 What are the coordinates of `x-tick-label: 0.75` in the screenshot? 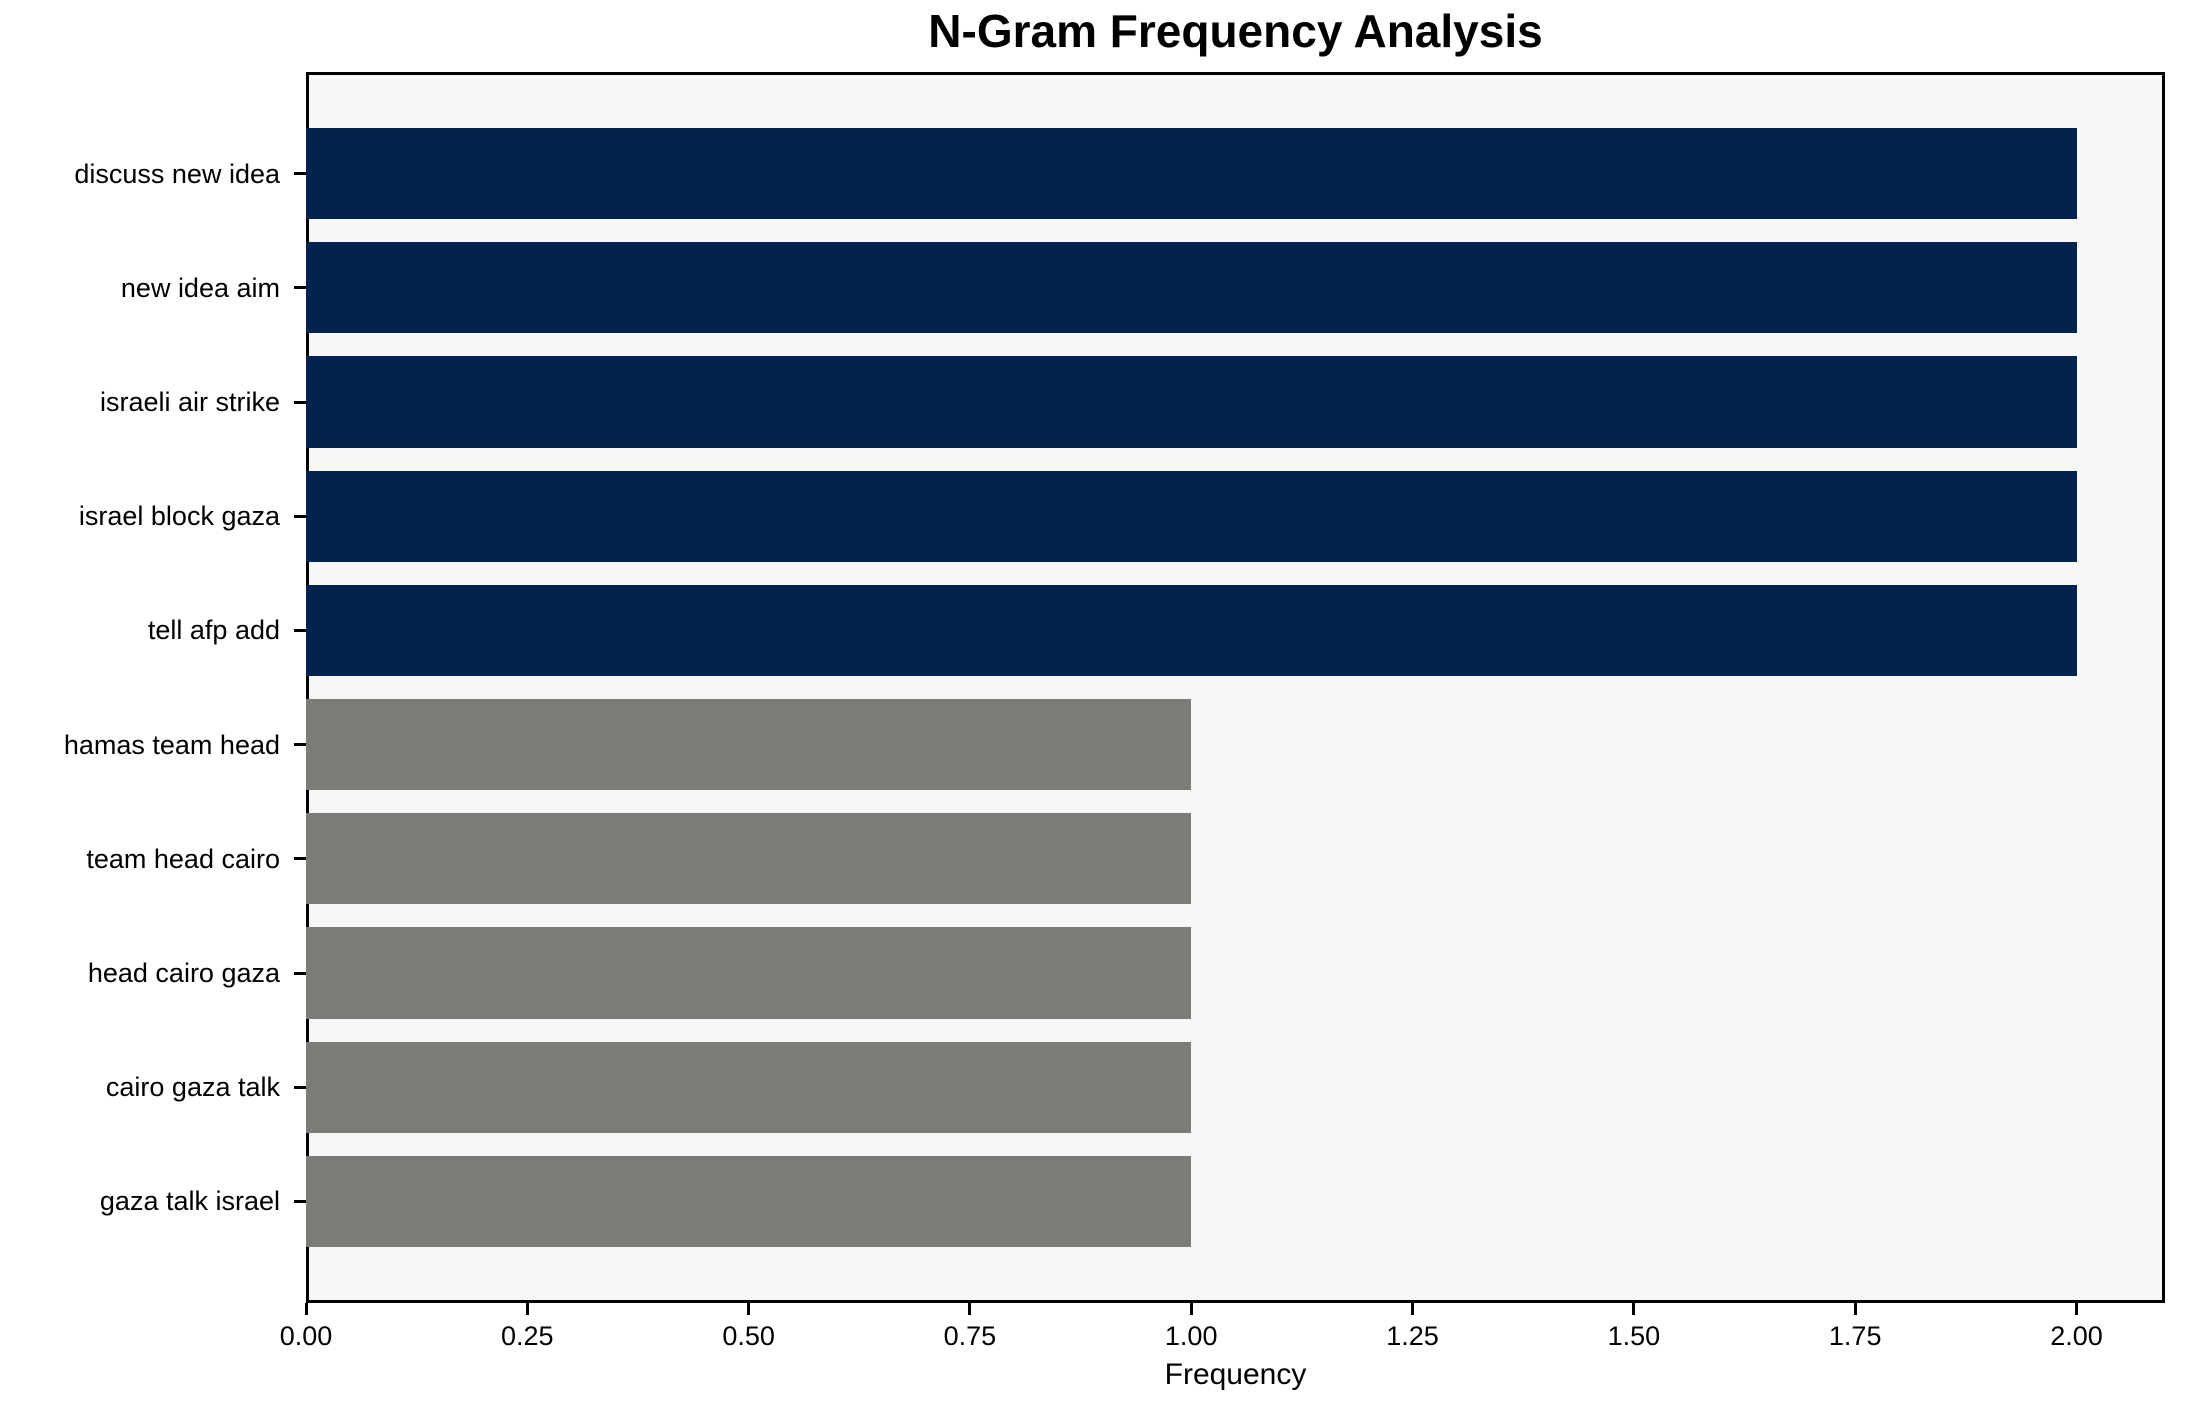 It's located at (970, 1336).